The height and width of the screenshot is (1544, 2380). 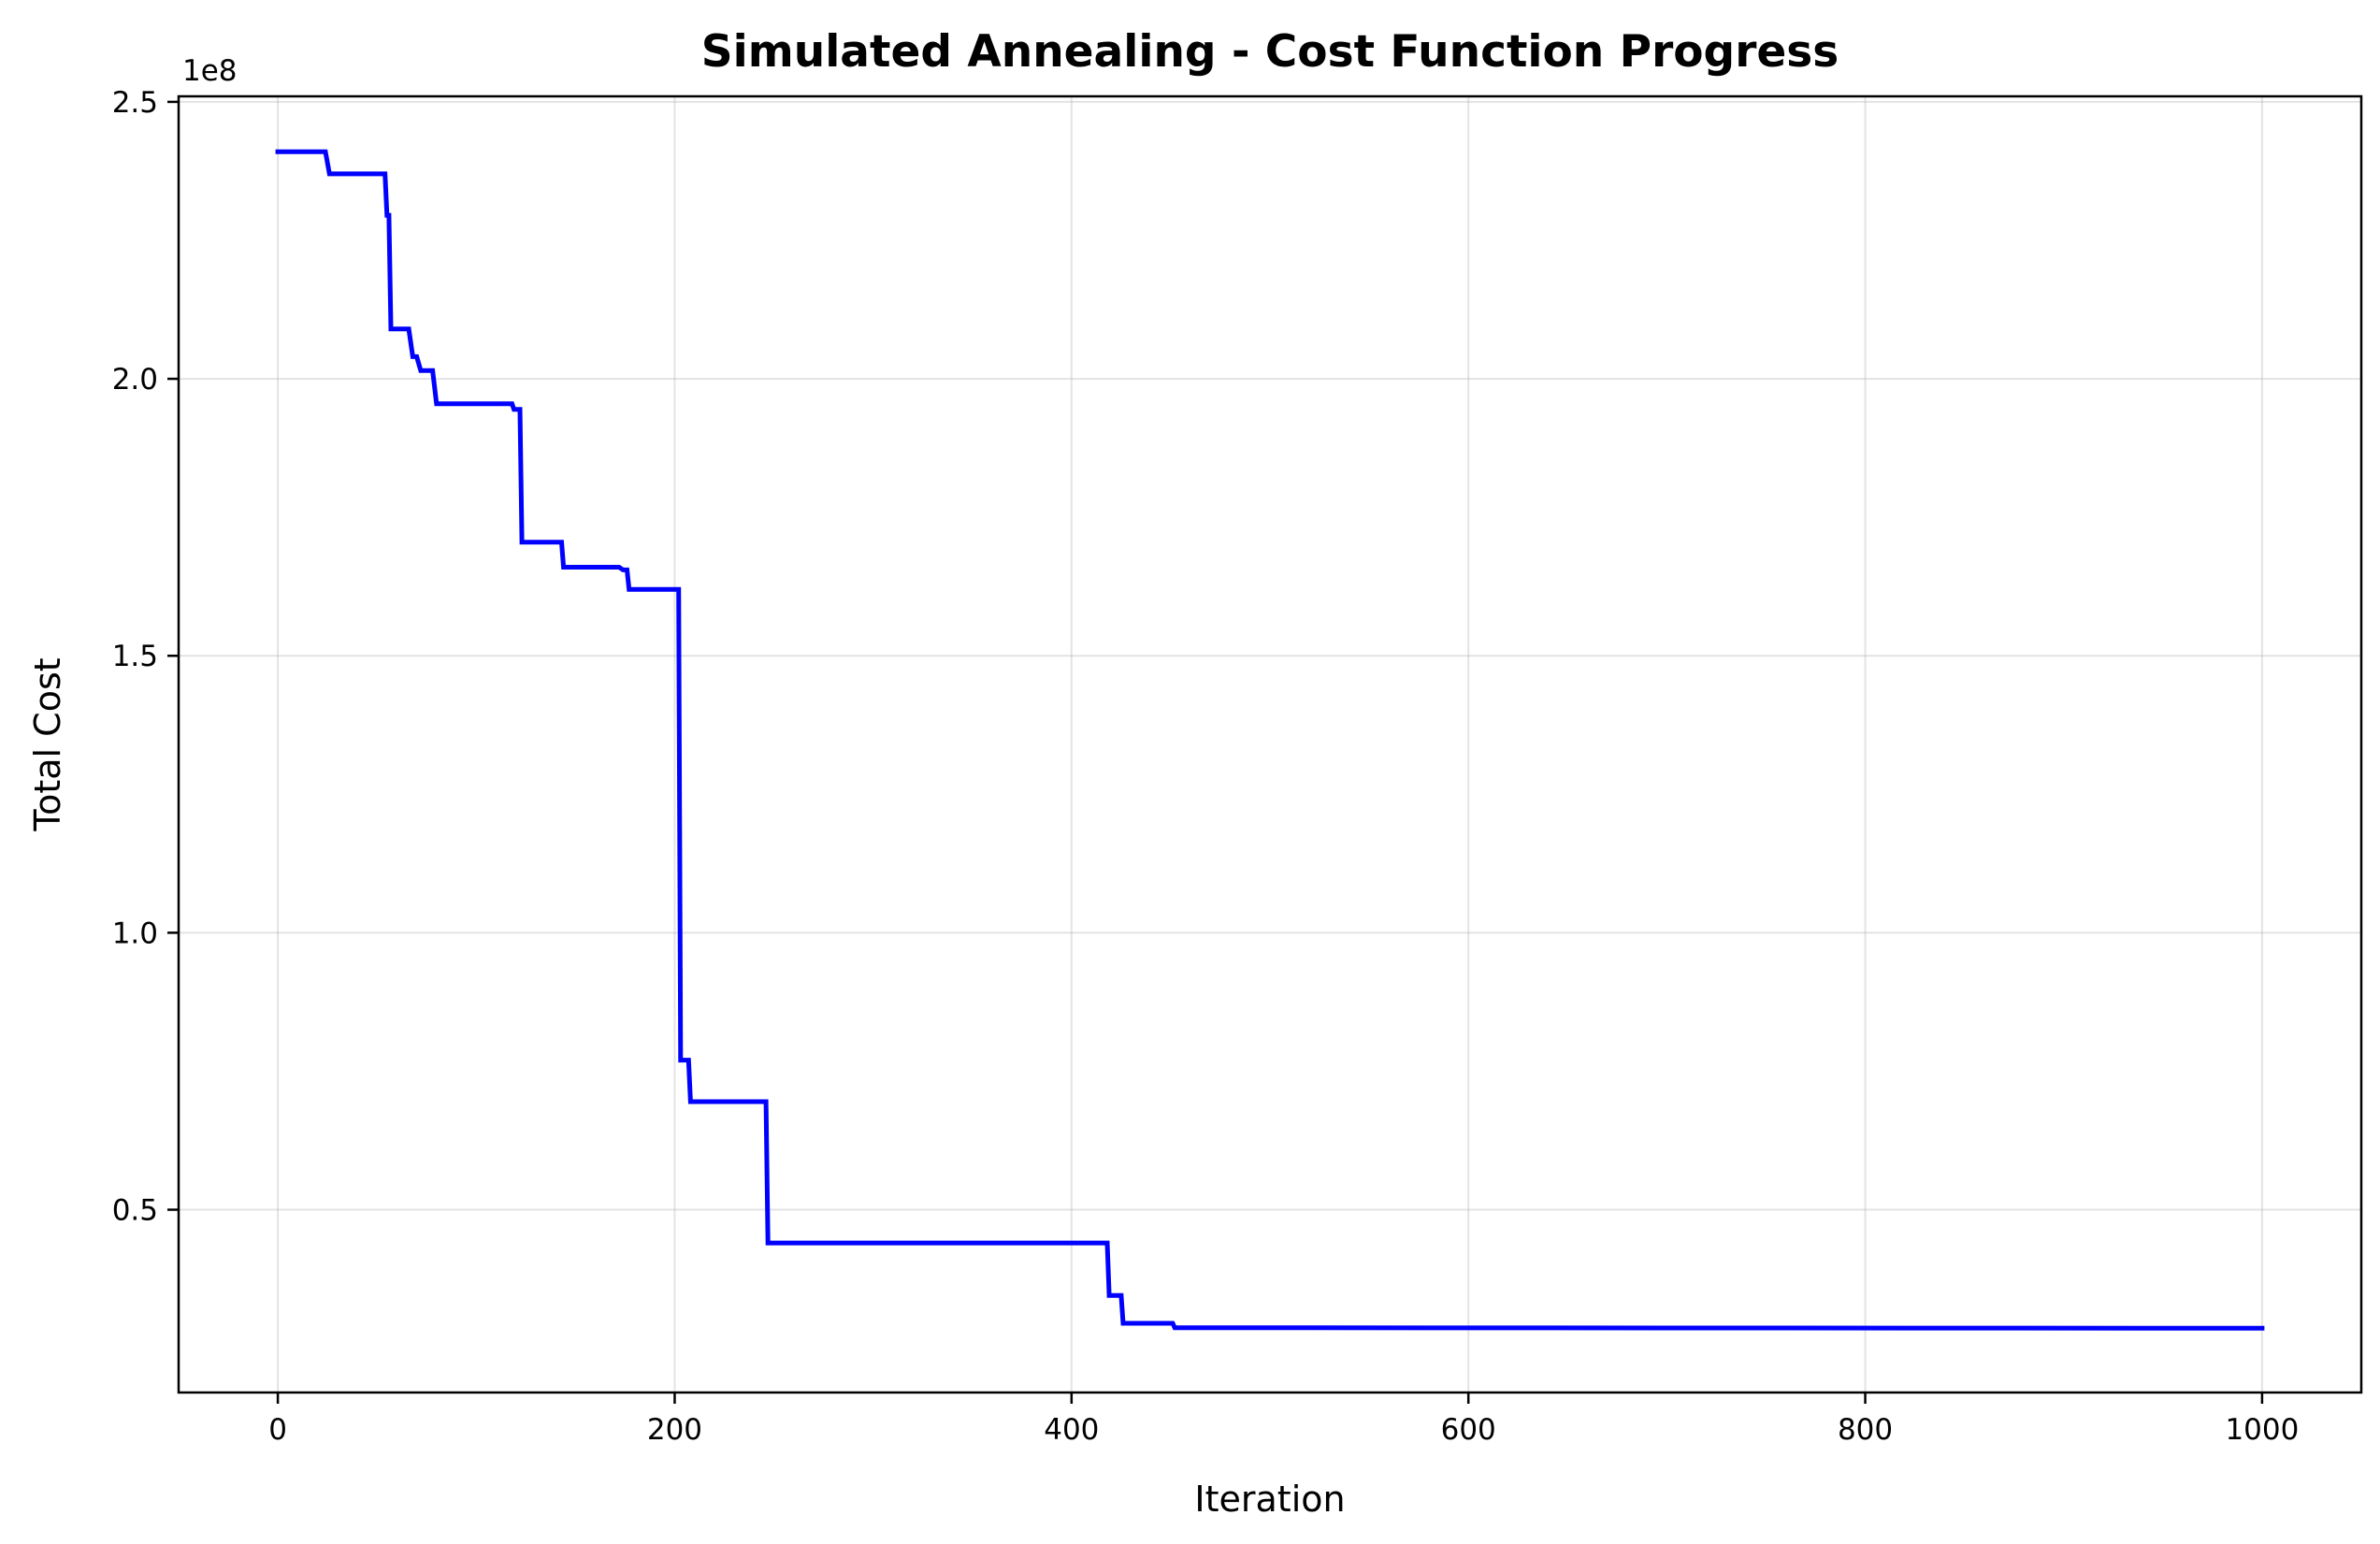 What do you see at coordinates (135, 380) in the screenshot?
I see `y-tick-label: 2.0` at bounding box center [135, 380].